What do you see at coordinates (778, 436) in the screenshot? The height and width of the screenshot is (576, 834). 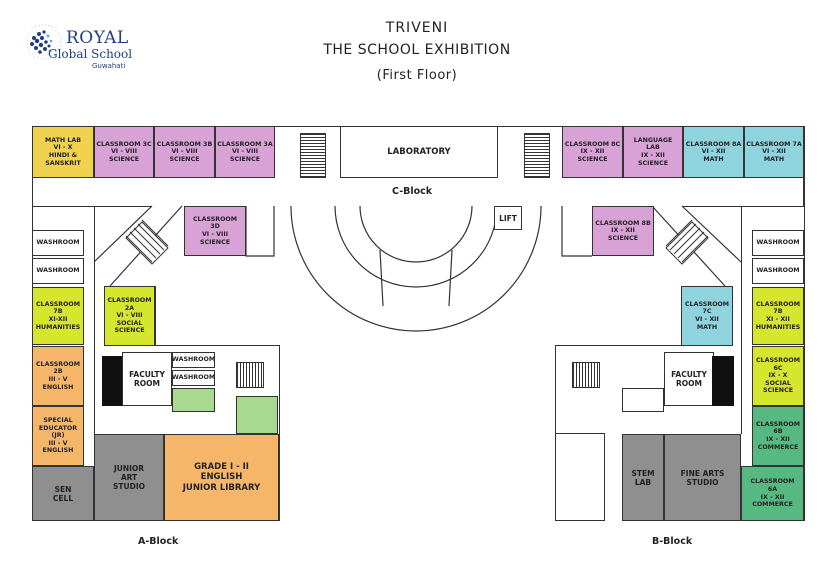 I see `room-classroom-6b: CLASSROOM 6B IX - XII COMMERCE` at bounding box center [778, 436].